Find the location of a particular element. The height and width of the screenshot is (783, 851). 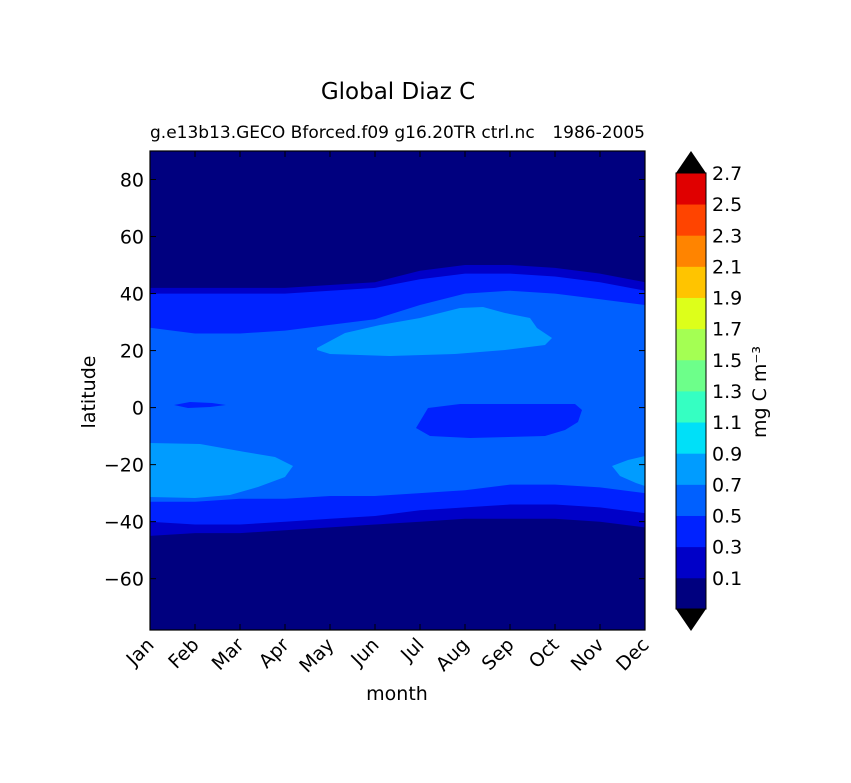

chart-subtitle-right: 1986-2005 is located at coordinates (598, 133).